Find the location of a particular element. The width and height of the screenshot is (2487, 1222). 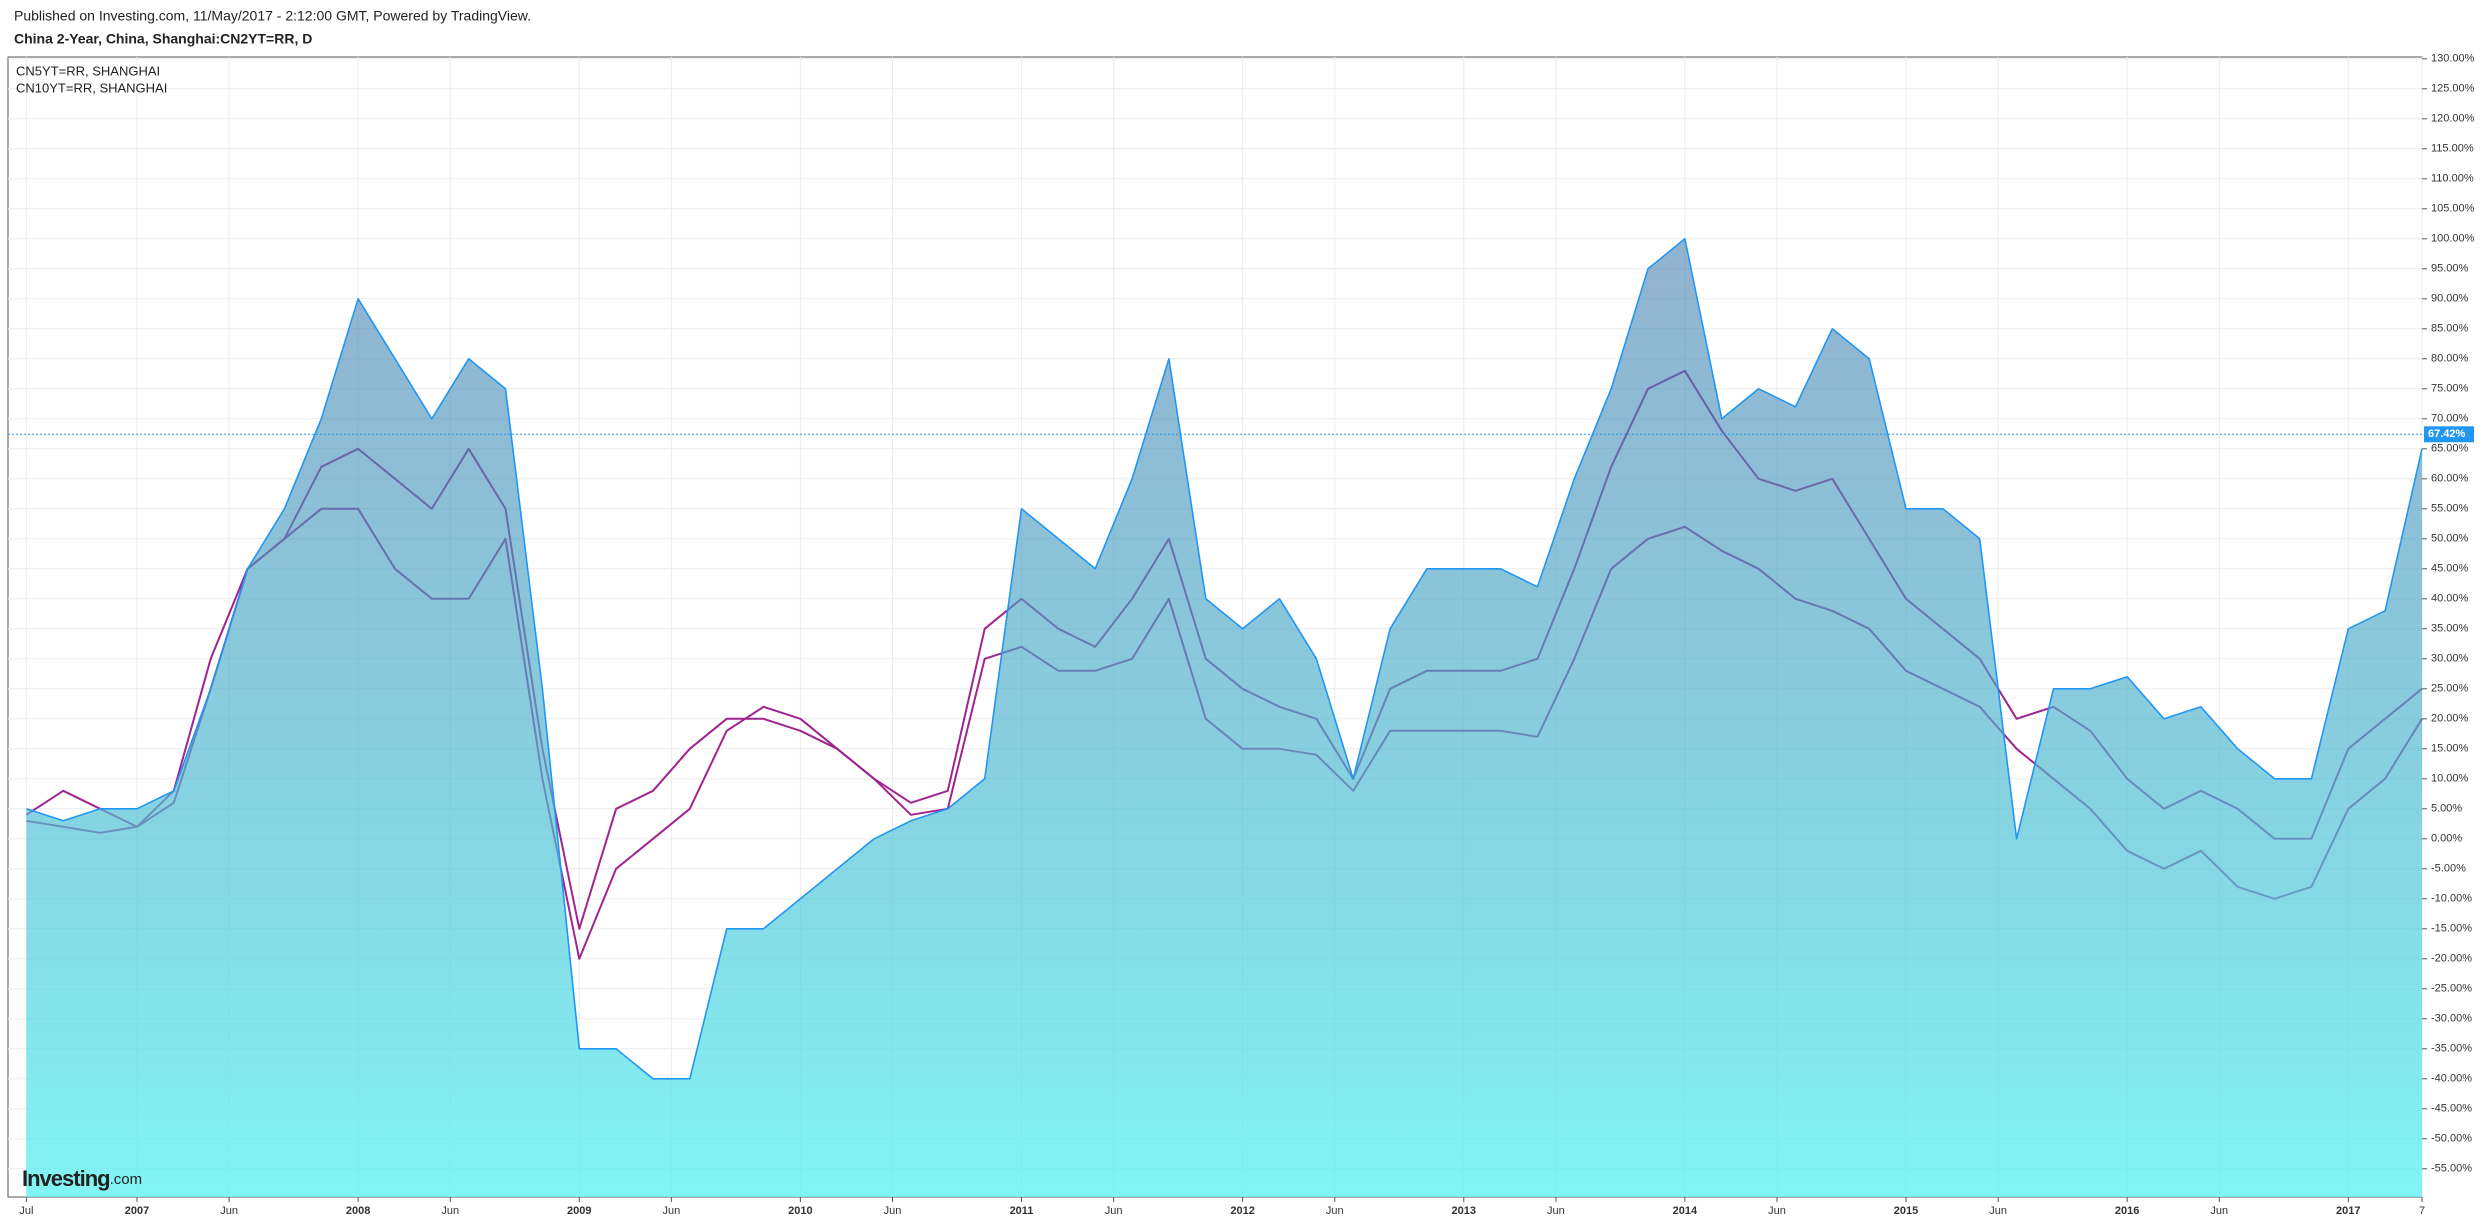

logo: Investing.com is located at coordinates (82, 1178).